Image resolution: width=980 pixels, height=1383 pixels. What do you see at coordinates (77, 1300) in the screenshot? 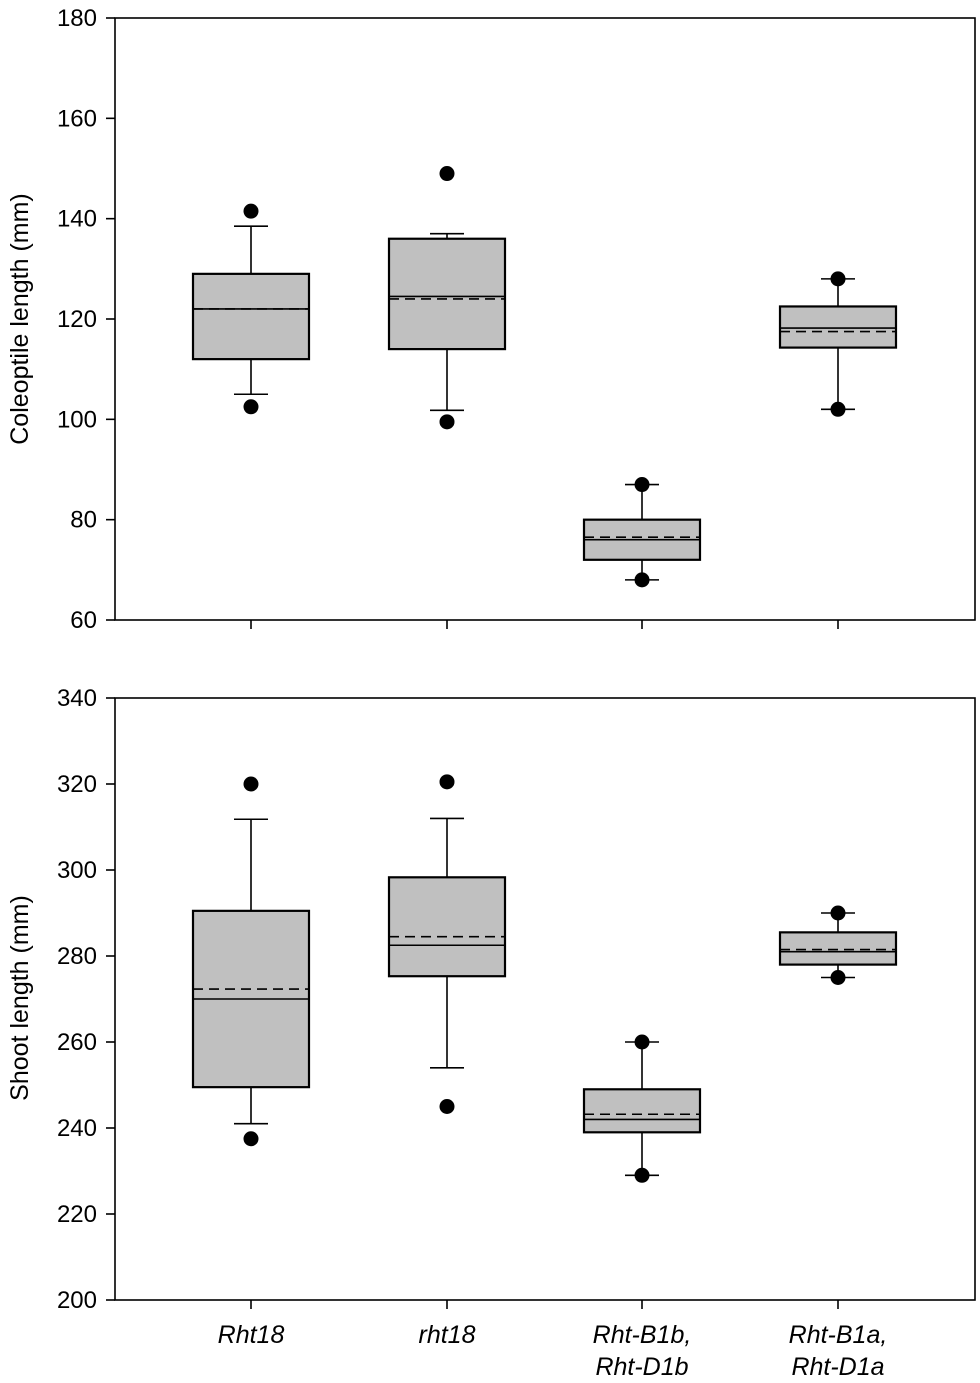
I see `y-tick-label: 200` at bounding box center [77, 1300].